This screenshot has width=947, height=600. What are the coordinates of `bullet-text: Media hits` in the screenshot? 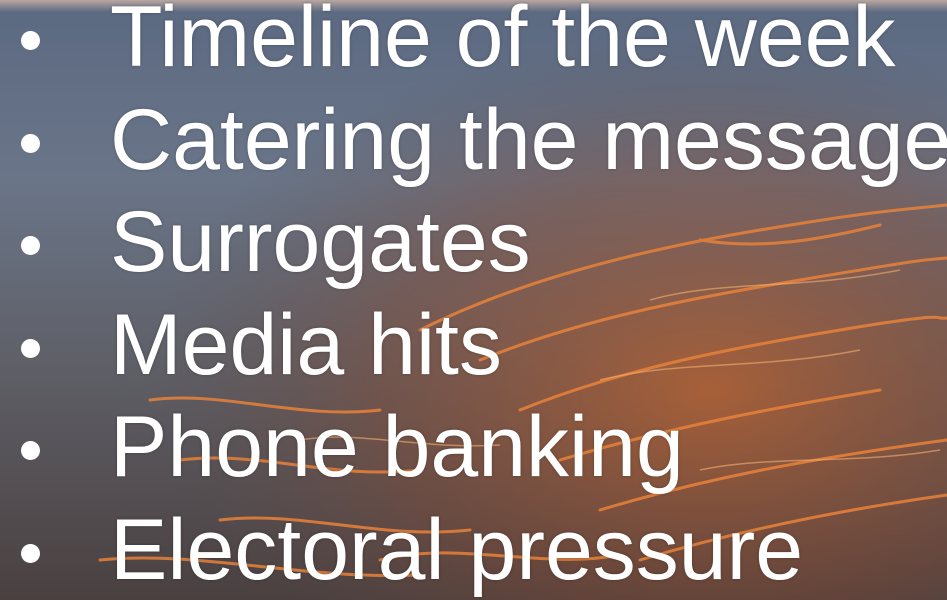 It's located at (306, 344).